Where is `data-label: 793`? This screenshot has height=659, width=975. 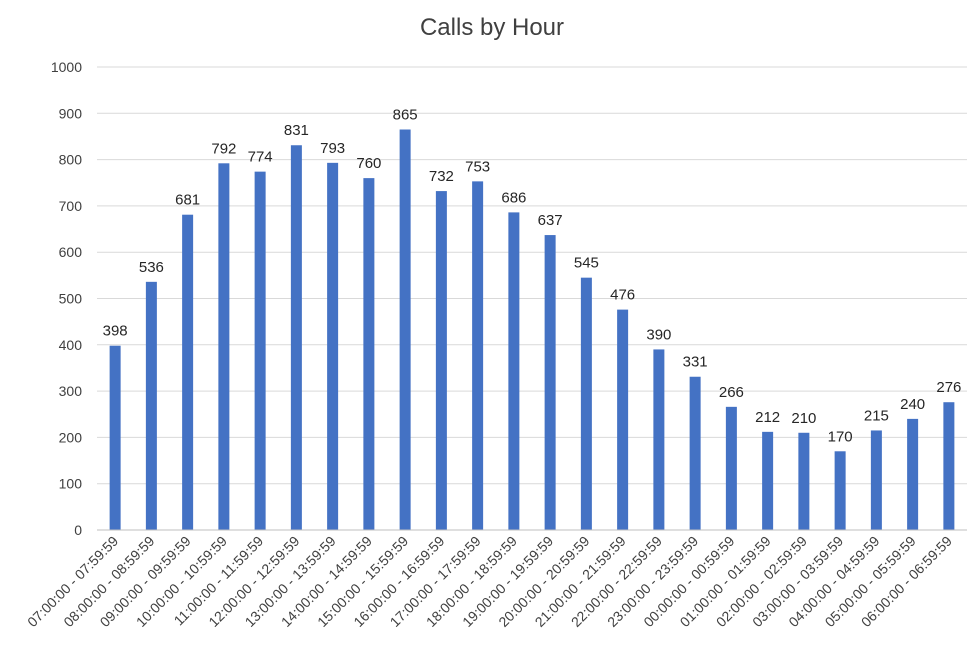
data-label: 793 is located at coordinates (332, 148).